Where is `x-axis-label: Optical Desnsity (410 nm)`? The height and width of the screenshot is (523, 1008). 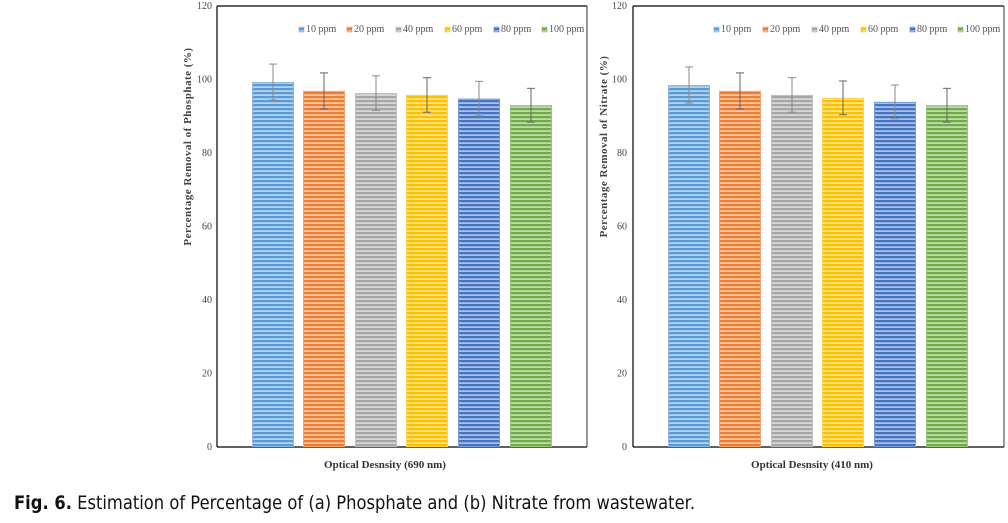
x-axis-label: Optical Desnsity (410 nm) is located at coordinates (812, 465).